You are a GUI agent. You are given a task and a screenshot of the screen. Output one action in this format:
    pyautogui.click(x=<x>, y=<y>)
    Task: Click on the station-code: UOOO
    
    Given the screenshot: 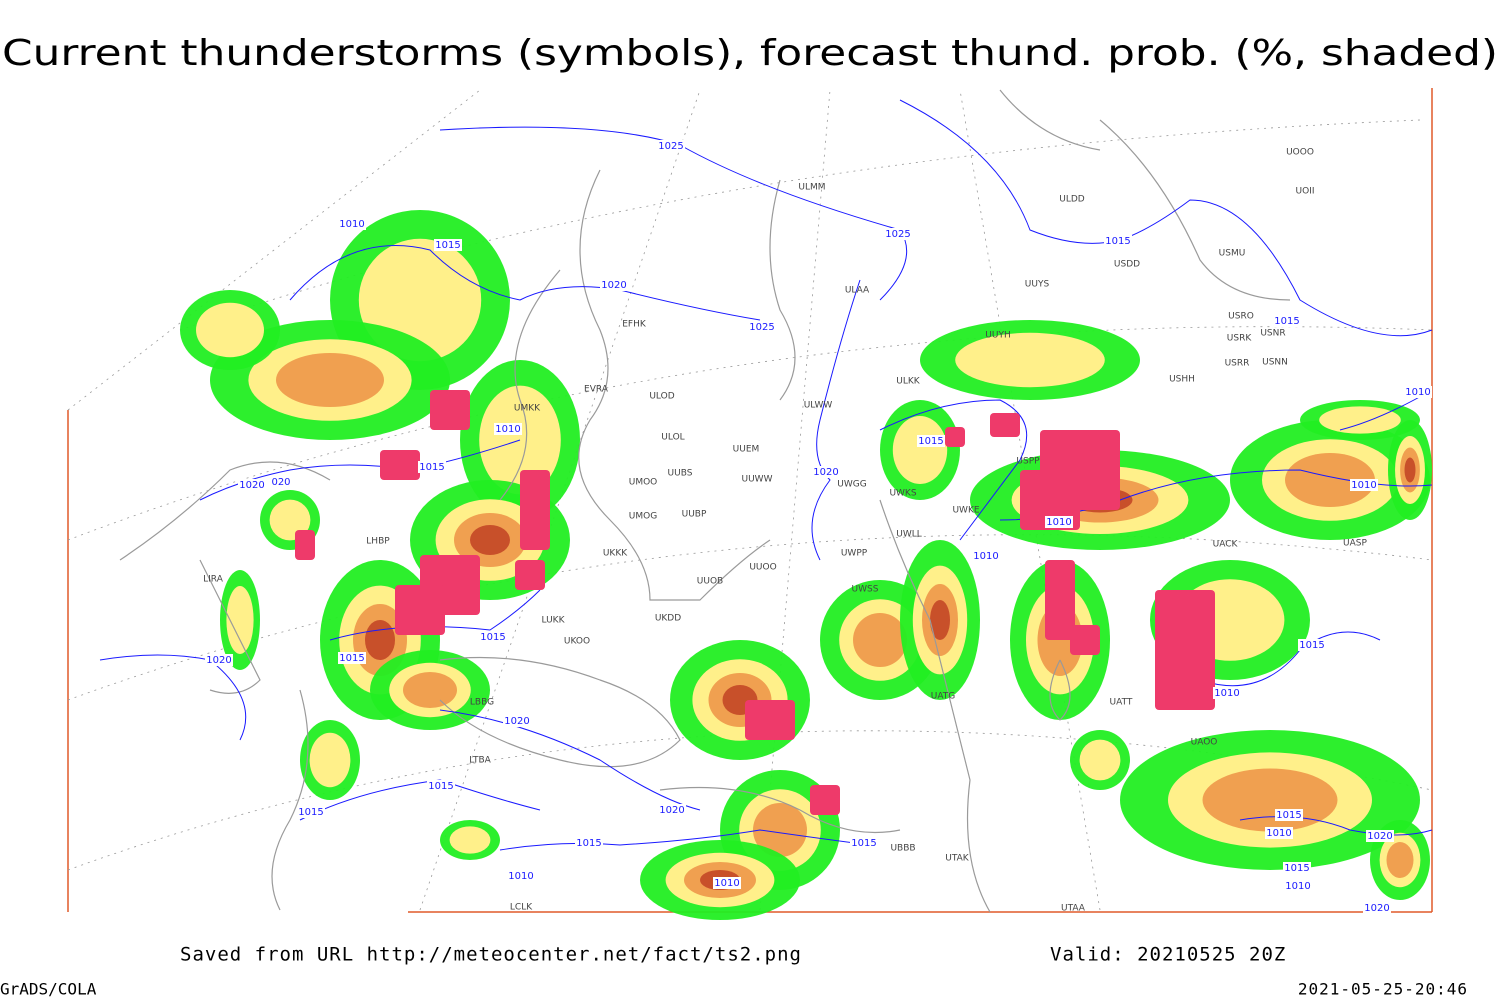 What is the action you would take?
    pyautogui.click(x=1300, y=153)
    